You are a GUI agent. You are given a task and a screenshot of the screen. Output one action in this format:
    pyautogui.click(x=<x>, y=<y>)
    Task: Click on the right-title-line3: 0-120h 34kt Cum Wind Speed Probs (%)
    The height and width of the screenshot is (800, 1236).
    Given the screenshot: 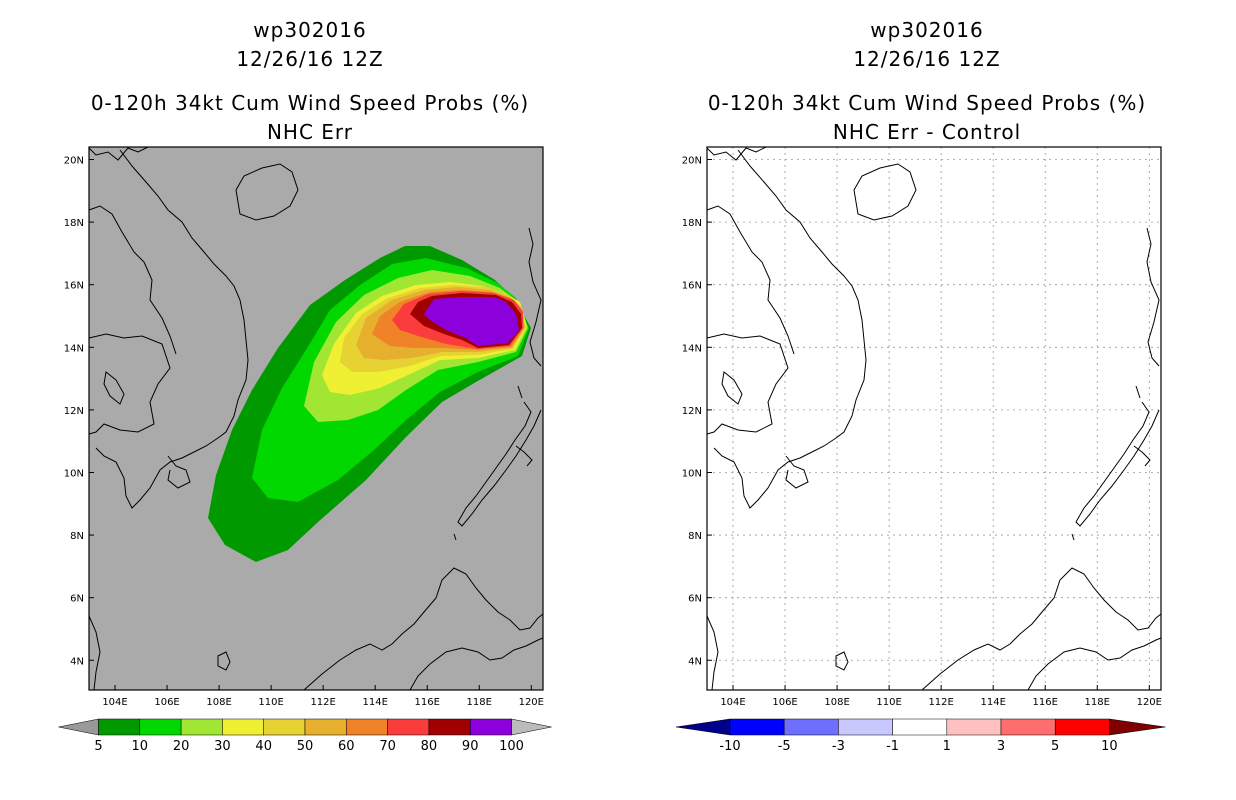 What is the action you would take?
    pyautogui.click(x=927, y=103)
    